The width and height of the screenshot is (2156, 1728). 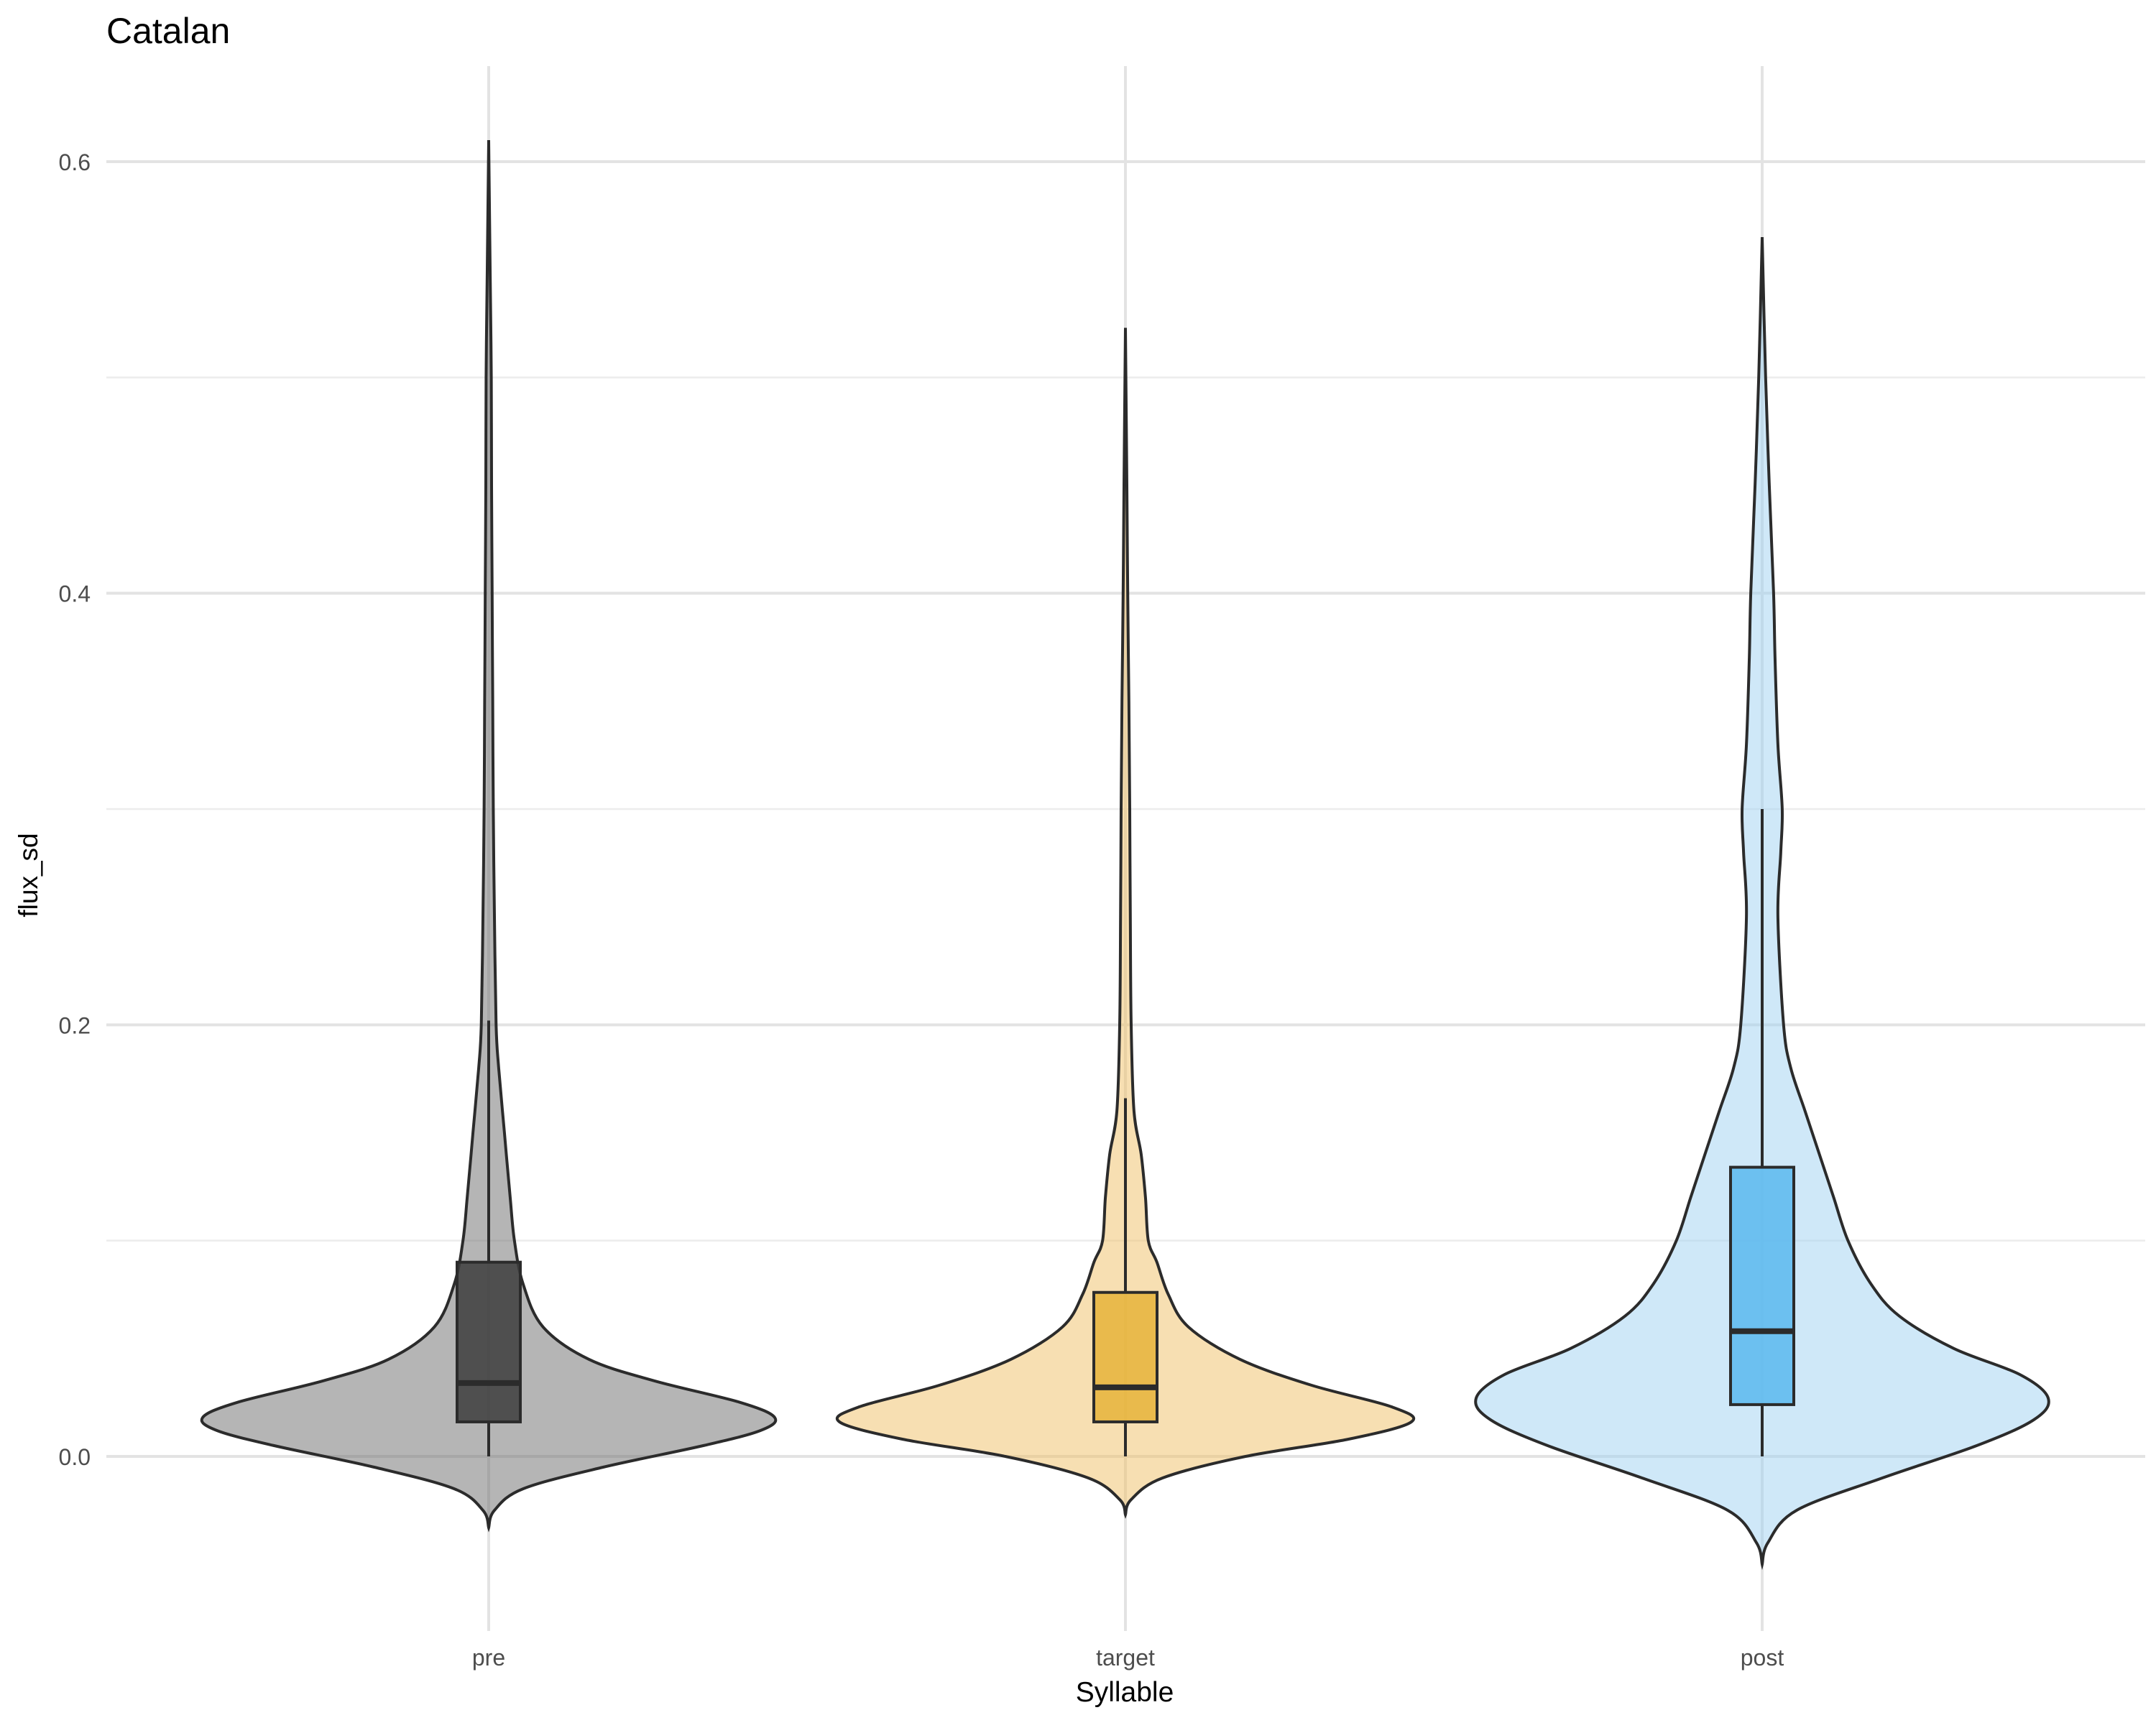 What do you see at coordinates (1762, 1285) in the screenshot?
I see `box-post` at bounding box center [1762, 1285].